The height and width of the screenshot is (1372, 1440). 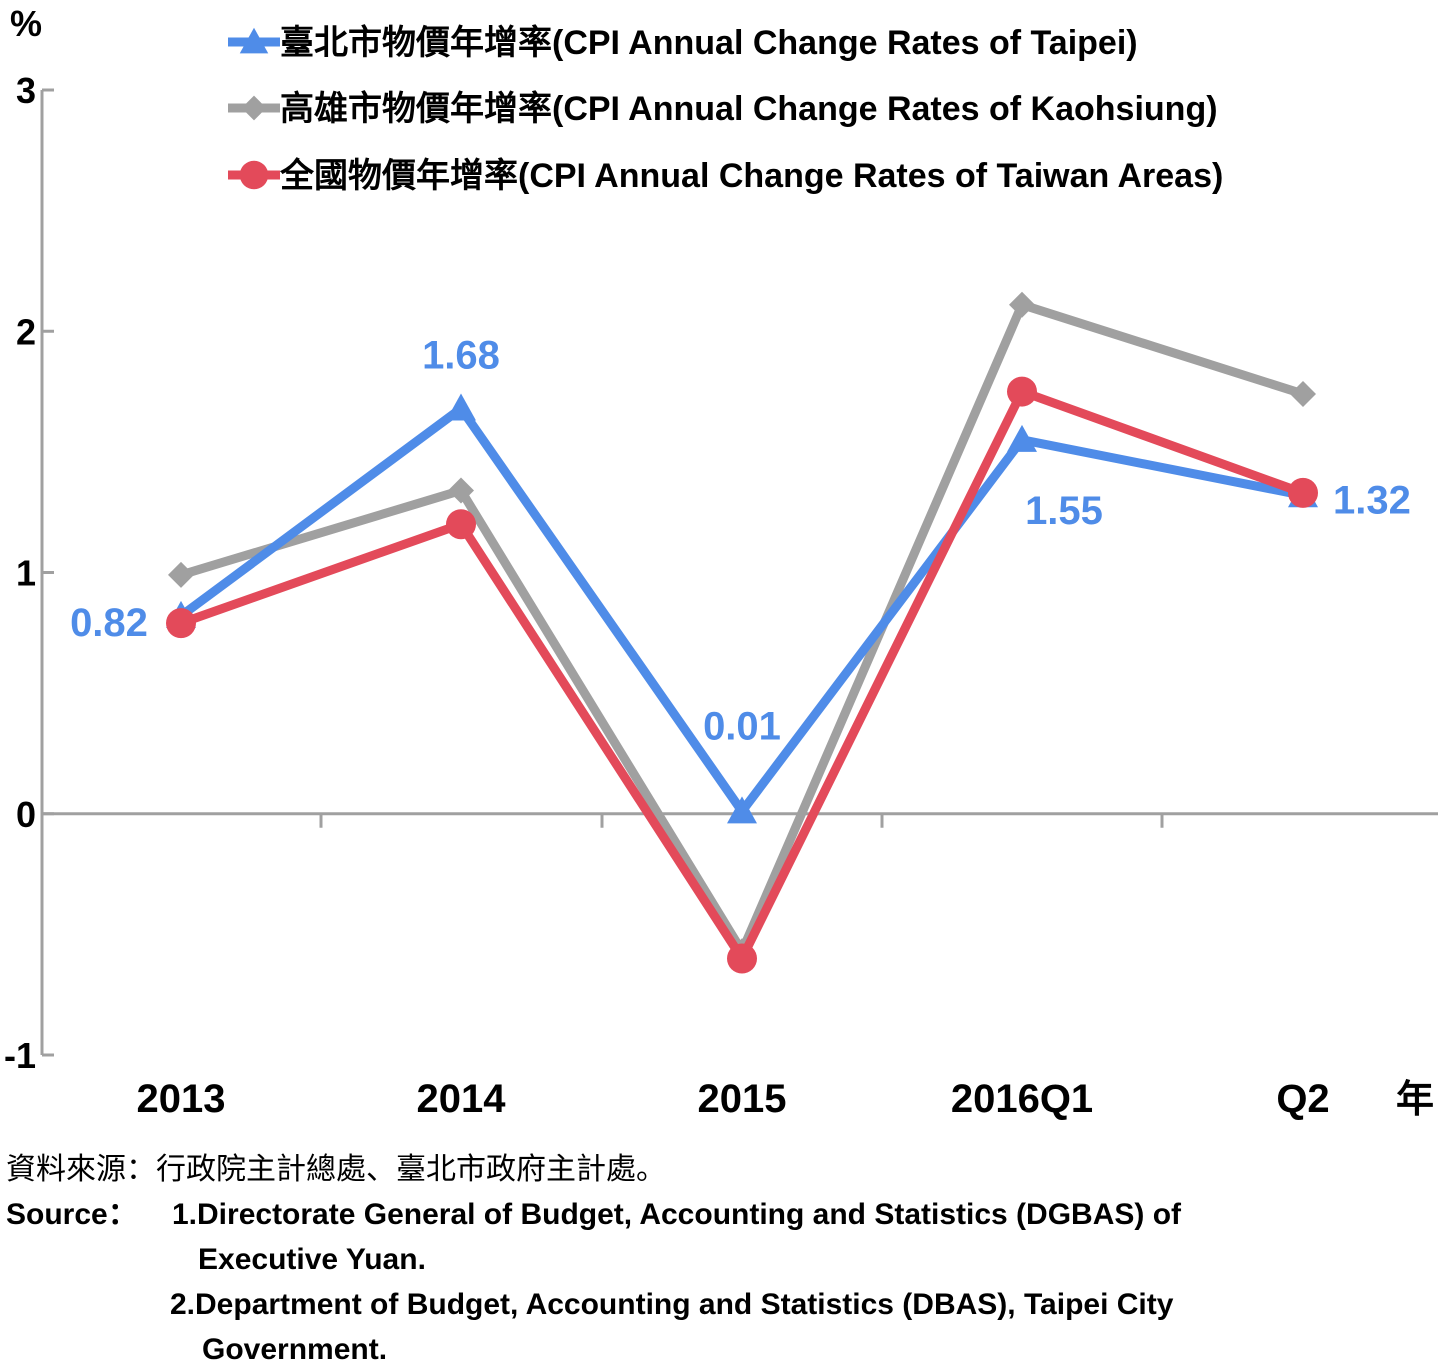 I want to click on x-unit-label: 年, so click(x=1415, y=1100).